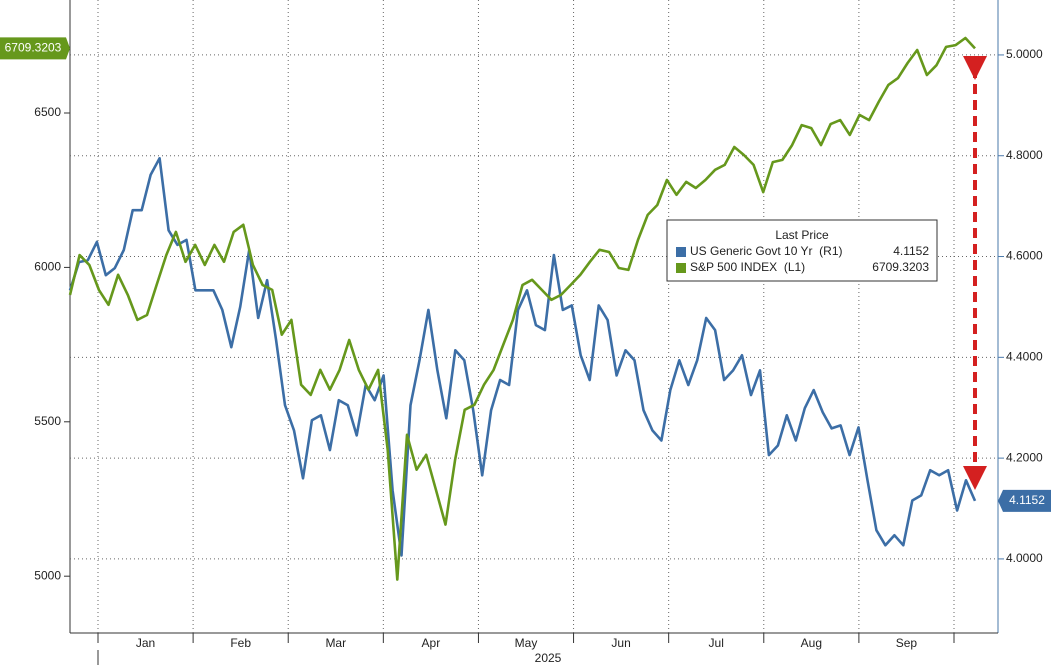 This screenshot has height=667, width=1051. What do you see at coordinates (145, 643) in the screenshot?
I see `x-tick-label: Jan` at bounding box center [145, 643].